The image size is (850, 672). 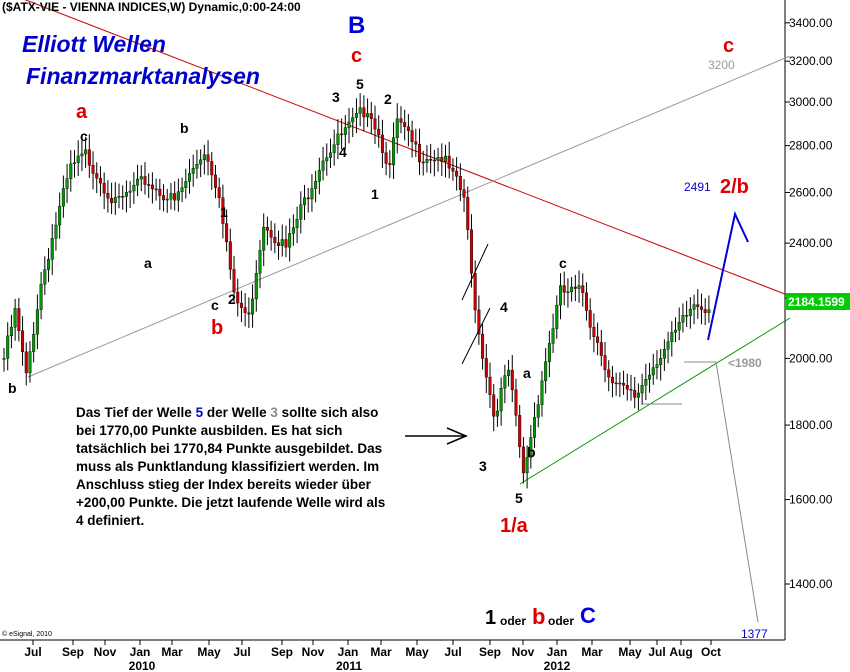 I want to click on wave-b-3: b, so click(x=531, y=452).